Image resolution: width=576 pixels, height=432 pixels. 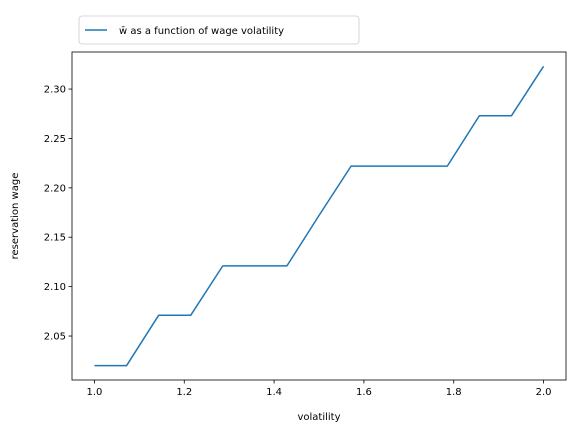 What do you see at coordinates (454, 392) in the screenshot?
I see `x-tick-label: 1.8` at bounding box center [454, 392].